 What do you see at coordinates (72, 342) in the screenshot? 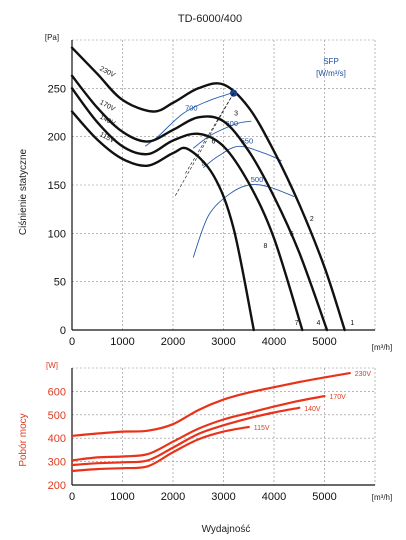
I see `pressure-x-tick-label: 0` at bounding box center [72, 342].